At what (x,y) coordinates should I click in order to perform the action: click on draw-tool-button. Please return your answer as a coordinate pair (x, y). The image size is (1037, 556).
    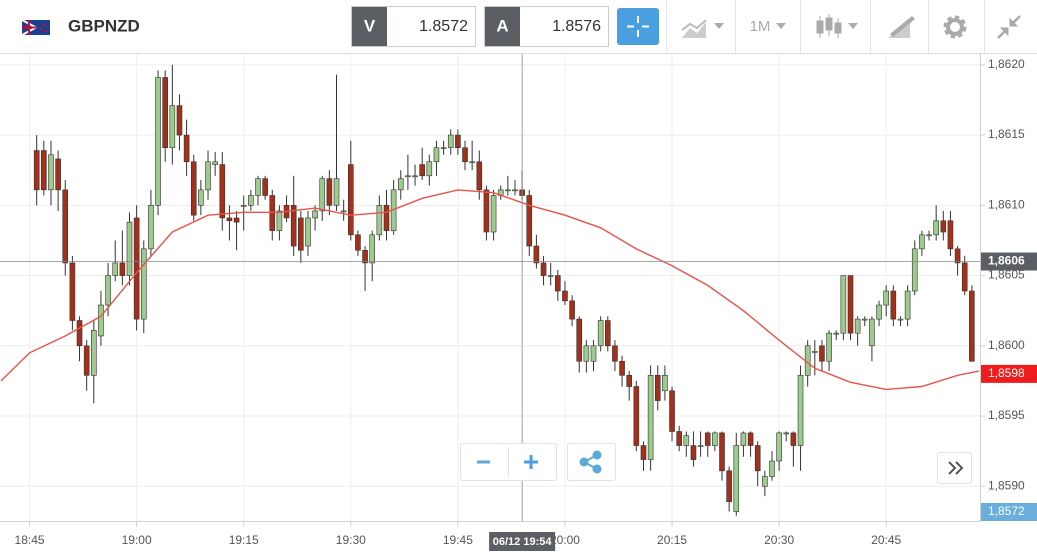
    Looking at the image, I should click on (901, 27).